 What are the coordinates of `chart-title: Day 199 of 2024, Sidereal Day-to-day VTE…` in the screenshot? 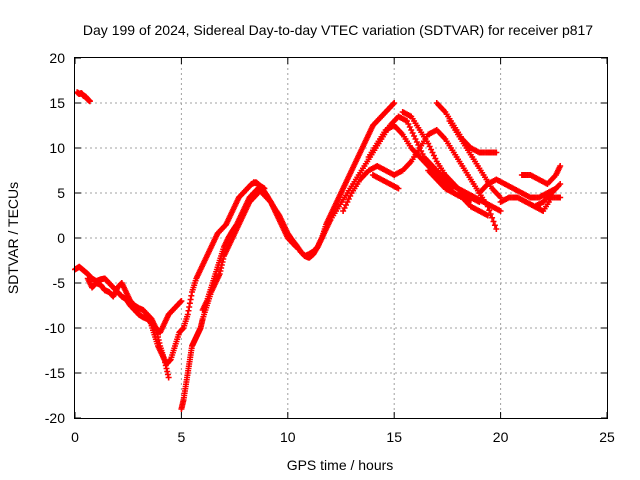 It's located at (338, 30).